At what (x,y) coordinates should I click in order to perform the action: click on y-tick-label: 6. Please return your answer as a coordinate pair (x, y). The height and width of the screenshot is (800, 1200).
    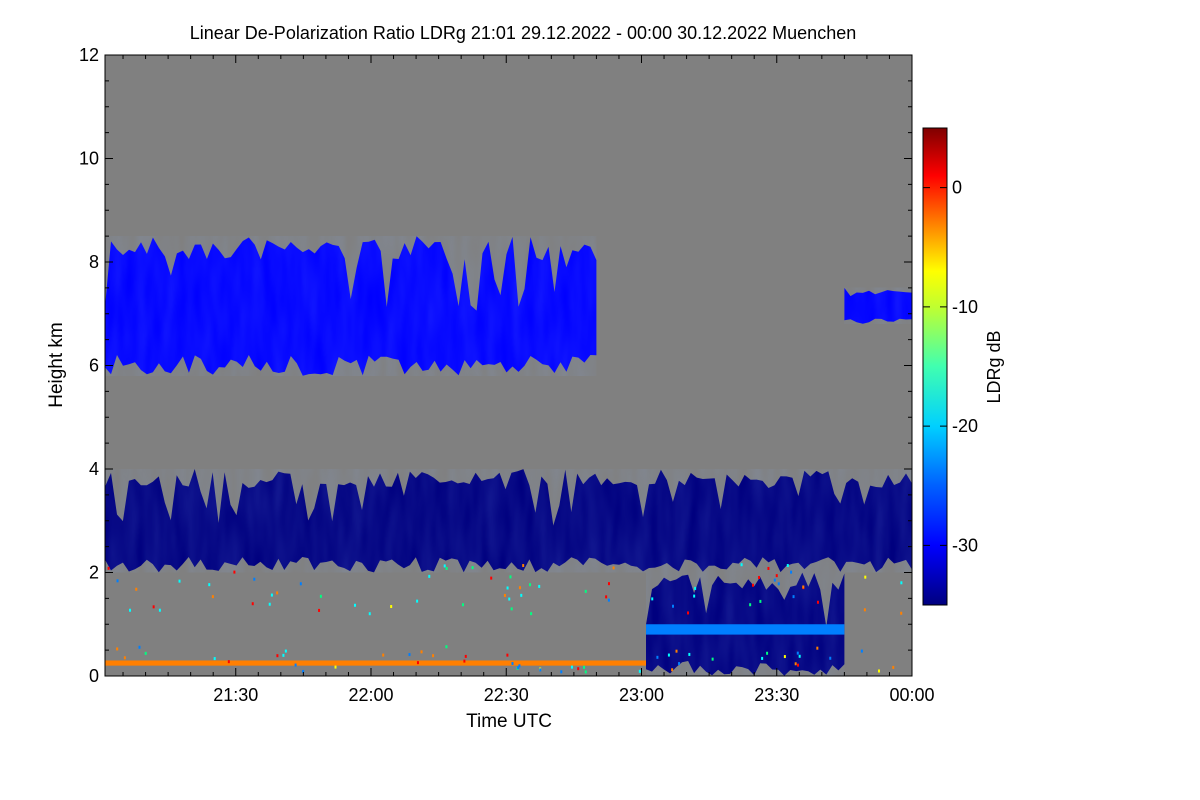
    Looking at the image, I should click on (94, 366).